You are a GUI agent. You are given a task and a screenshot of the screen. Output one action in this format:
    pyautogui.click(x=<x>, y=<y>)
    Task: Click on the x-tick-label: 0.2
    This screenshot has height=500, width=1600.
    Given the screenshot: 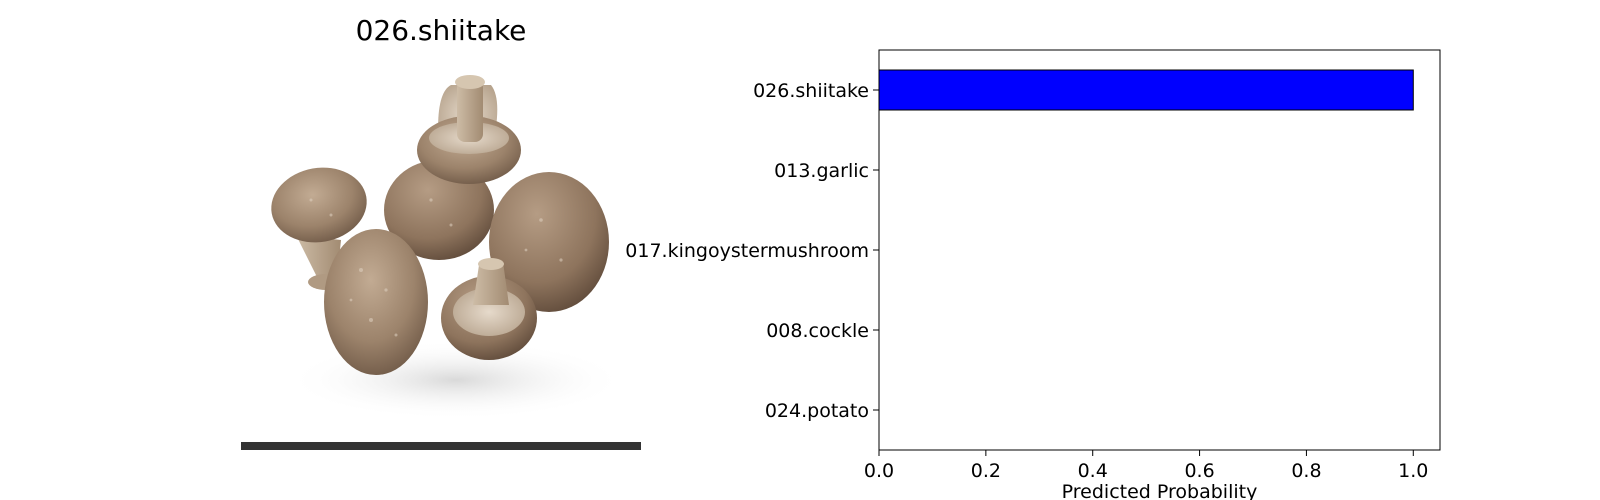 What is the action you would take?
    pyautogui.click(x=986, y=471)
    